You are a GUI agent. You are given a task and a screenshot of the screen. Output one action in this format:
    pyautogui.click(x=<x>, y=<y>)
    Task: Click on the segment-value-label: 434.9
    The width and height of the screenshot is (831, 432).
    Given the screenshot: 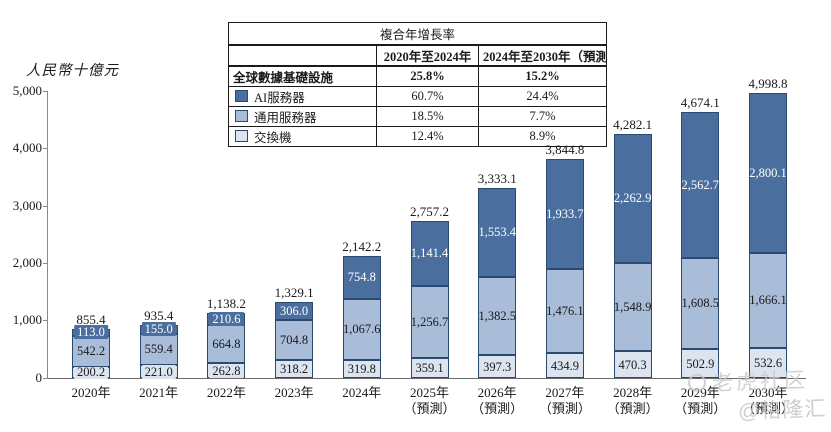 What is the action you would take?
    pyautogui.click(x=564, y=365)
    